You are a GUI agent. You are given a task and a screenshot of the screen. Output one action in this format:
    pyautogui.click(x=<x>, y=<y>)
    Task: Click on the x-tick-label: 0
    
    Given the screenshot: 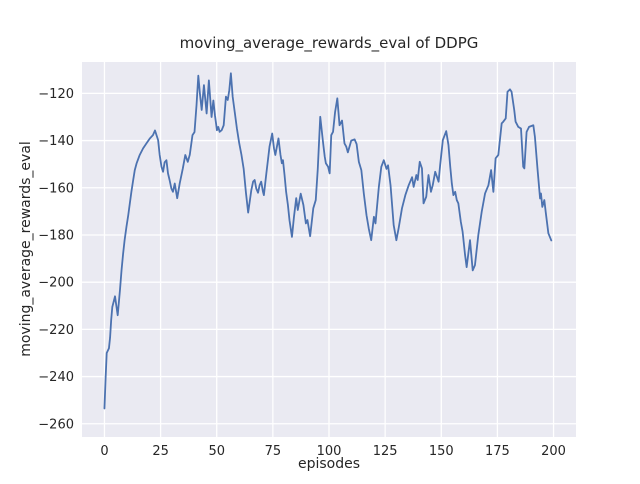 What is the action you would take?
    pyautogui.click(x=104, y=451)
    